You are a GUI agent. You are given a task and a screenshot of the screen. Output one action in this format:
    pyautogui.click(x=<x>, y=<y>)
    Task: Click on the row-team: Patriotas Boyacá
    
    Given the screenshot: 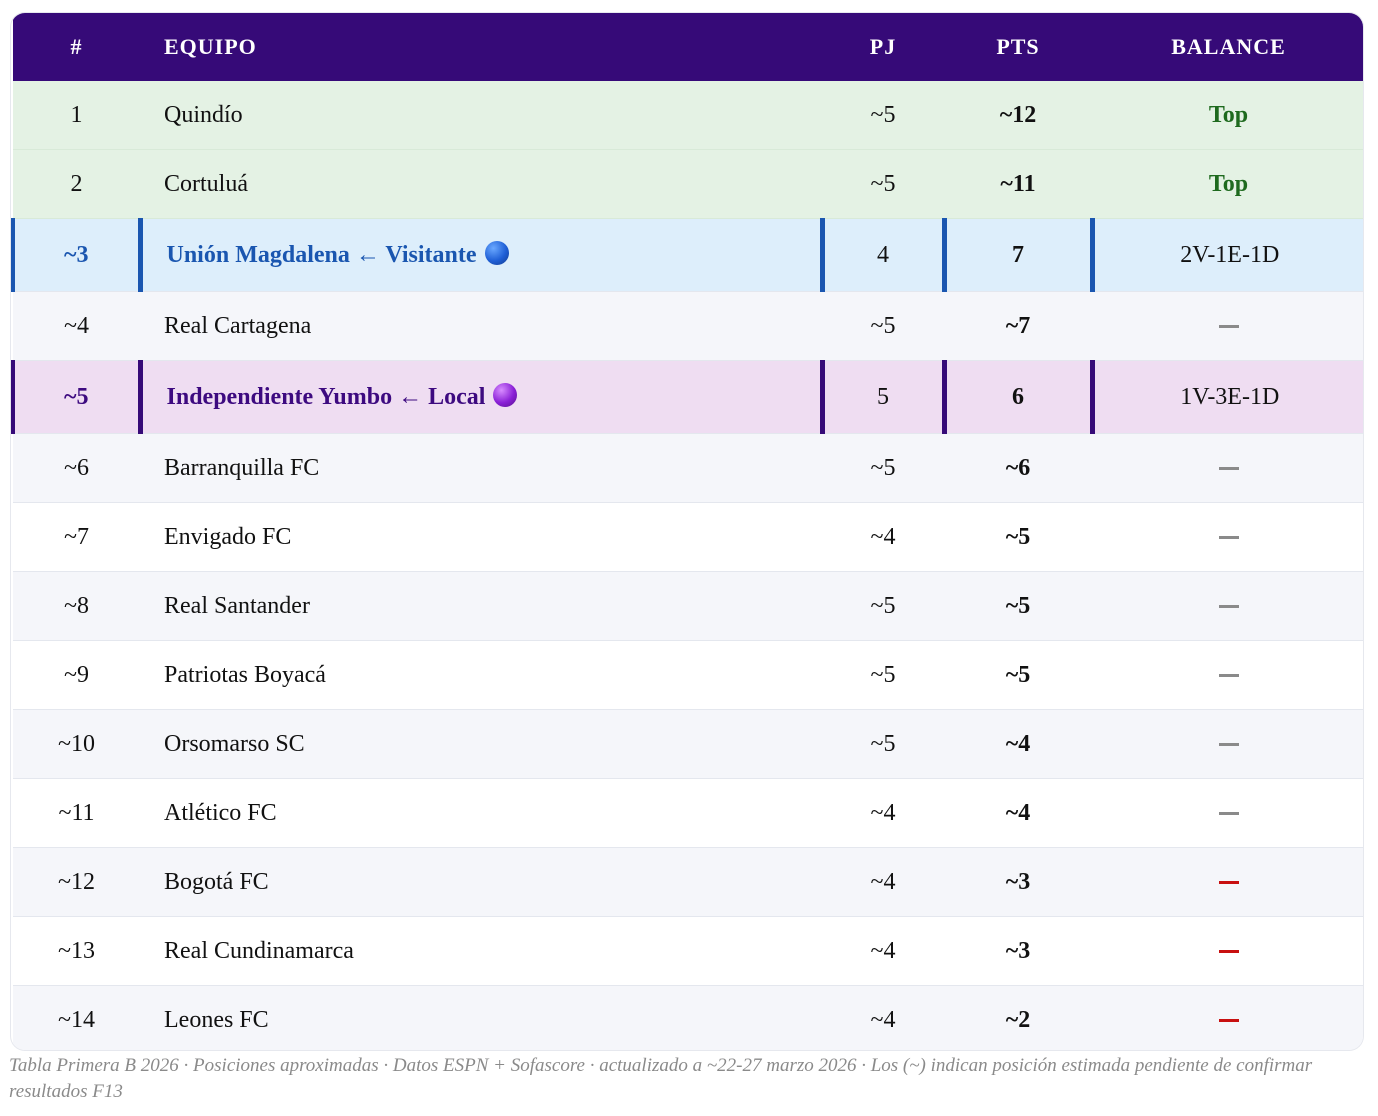 What is the action you would take?
    pyautogui.click(x=481, y=675)
    